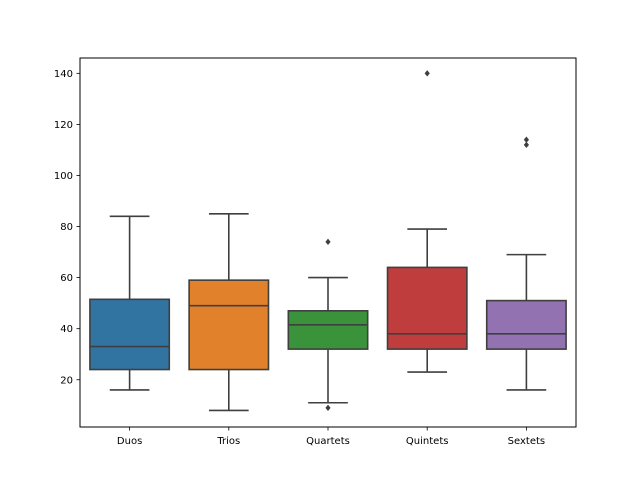 This screenshot has height=480, width=640. I want to click on x-tick-label: Duos, so click(129, 441).